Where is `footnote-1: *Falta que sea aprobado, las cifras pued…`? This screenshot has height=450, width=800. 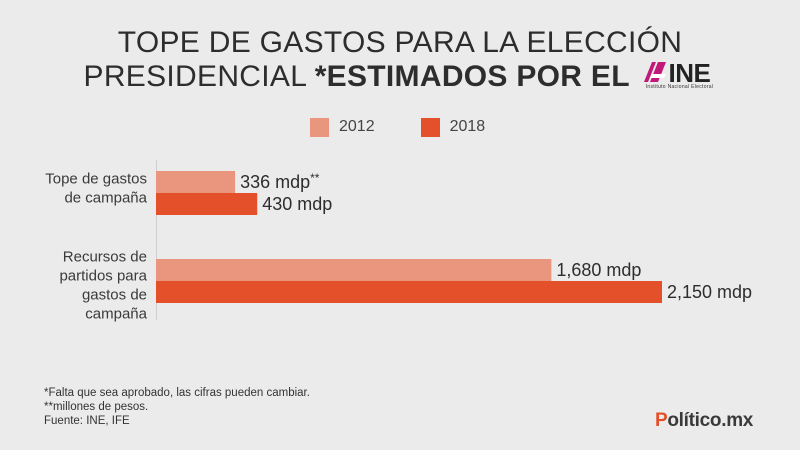
footnote-1: *Falta que sea aprobado, las cifras pued… is located at coordinates (177, 393).